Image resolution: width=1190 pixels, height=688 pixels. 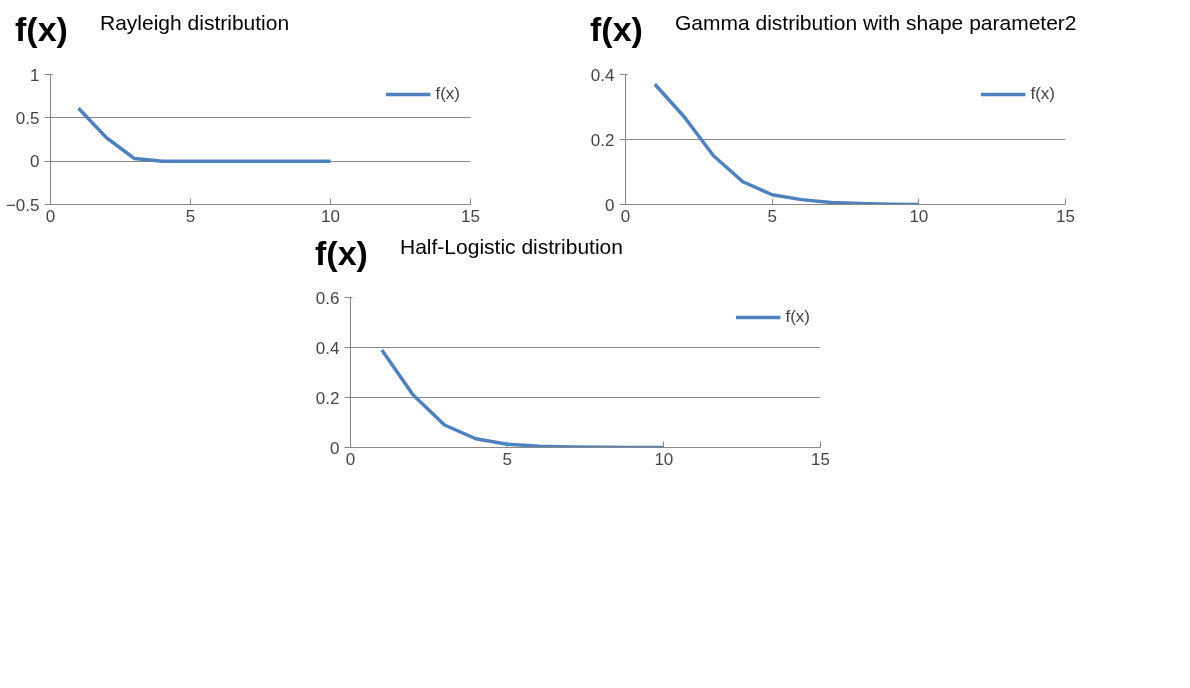 What do you see at coordinates (27, 118) in the screenshot?
I see `y-tick-label: 0.5` at bounding box center [27, 118].